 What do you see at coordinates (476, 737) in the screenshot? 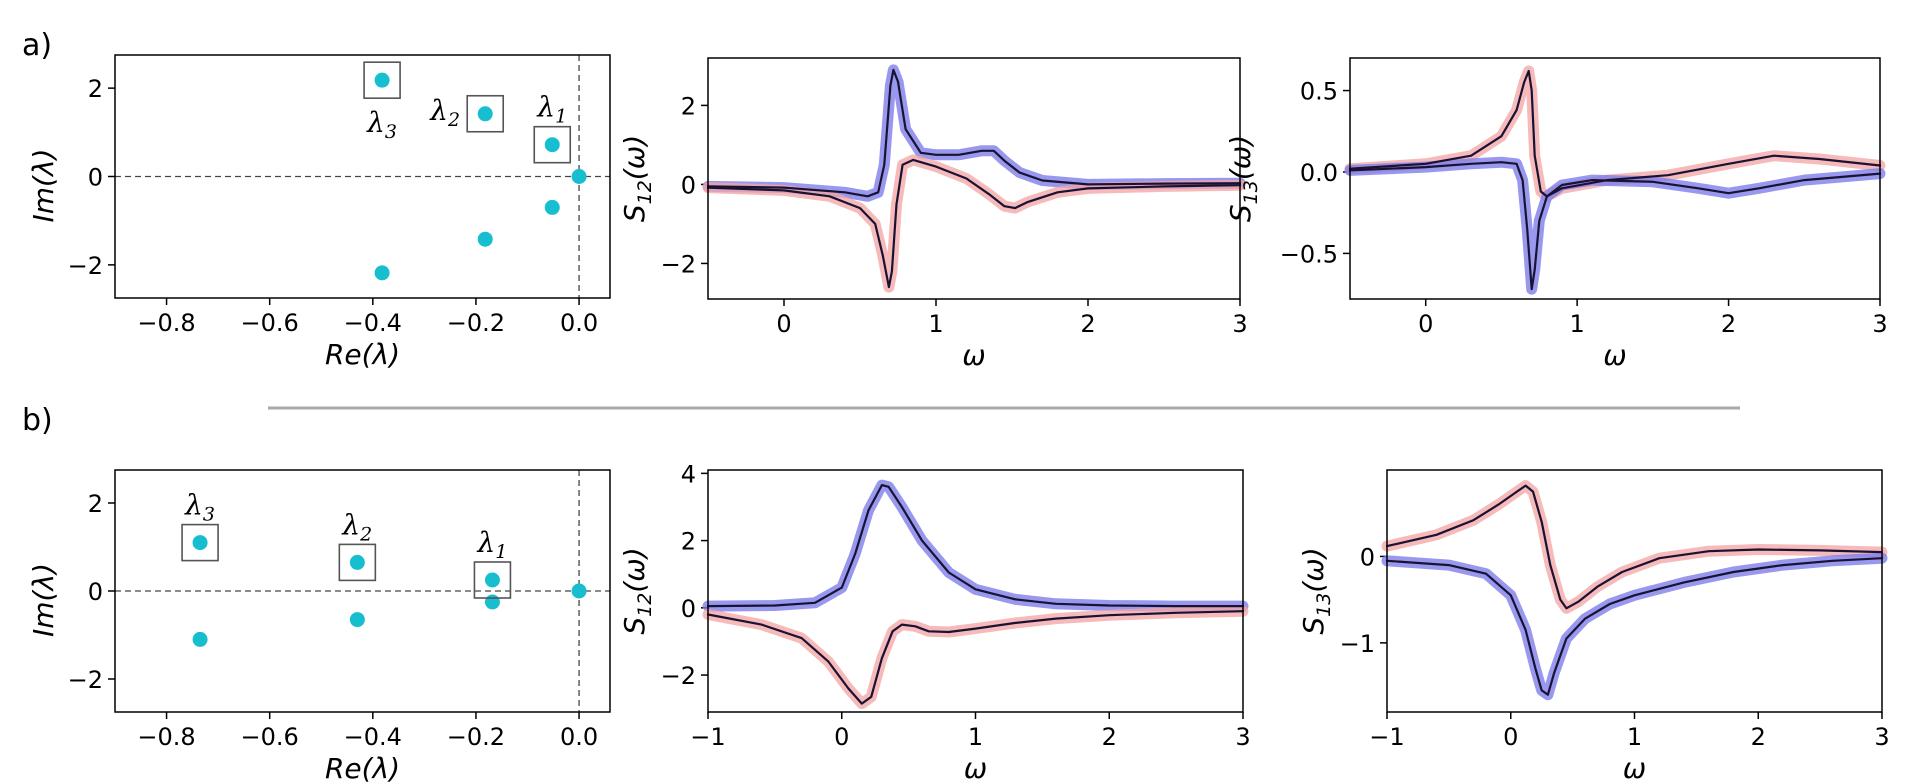
I see `x-tick-label: −0.2` at bounding box center [476, 737].